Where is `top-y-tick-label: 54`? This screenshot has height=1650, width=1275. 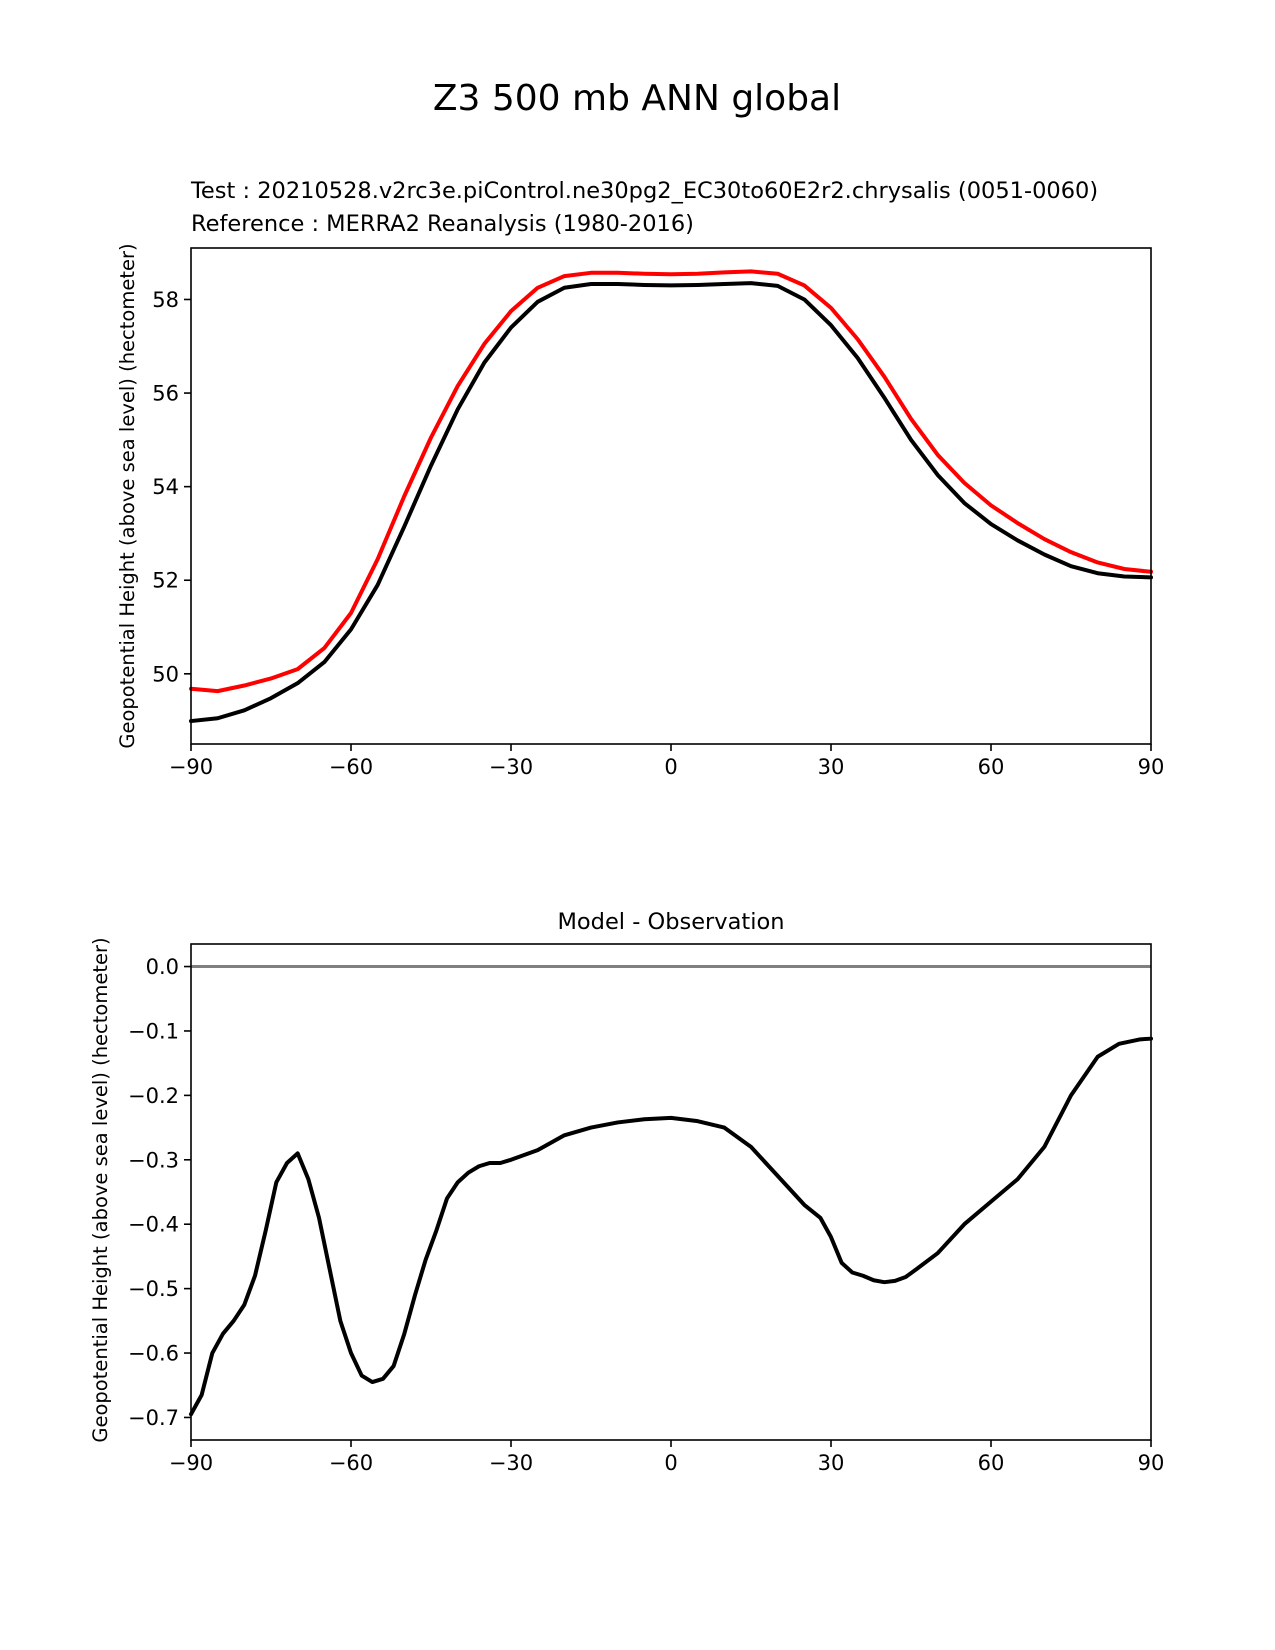
top-y-tick-label: 54 is located at coordinates (165, 487).